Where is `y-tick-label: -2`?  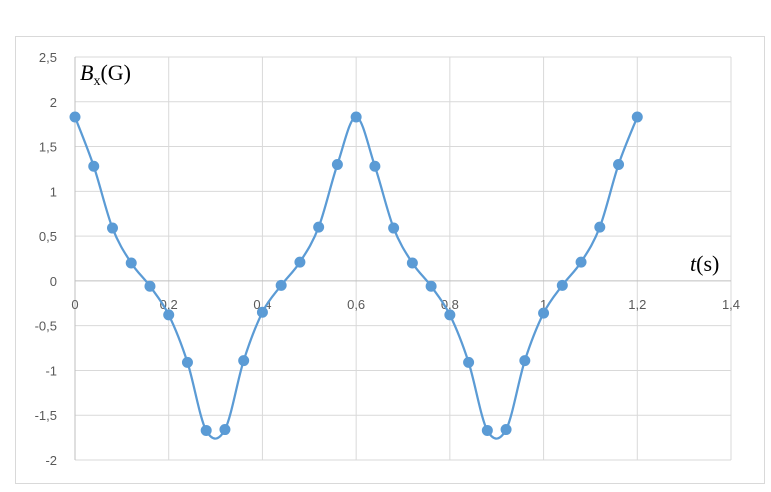 y-tick-label: -2 is located at coordinates (51, 460).